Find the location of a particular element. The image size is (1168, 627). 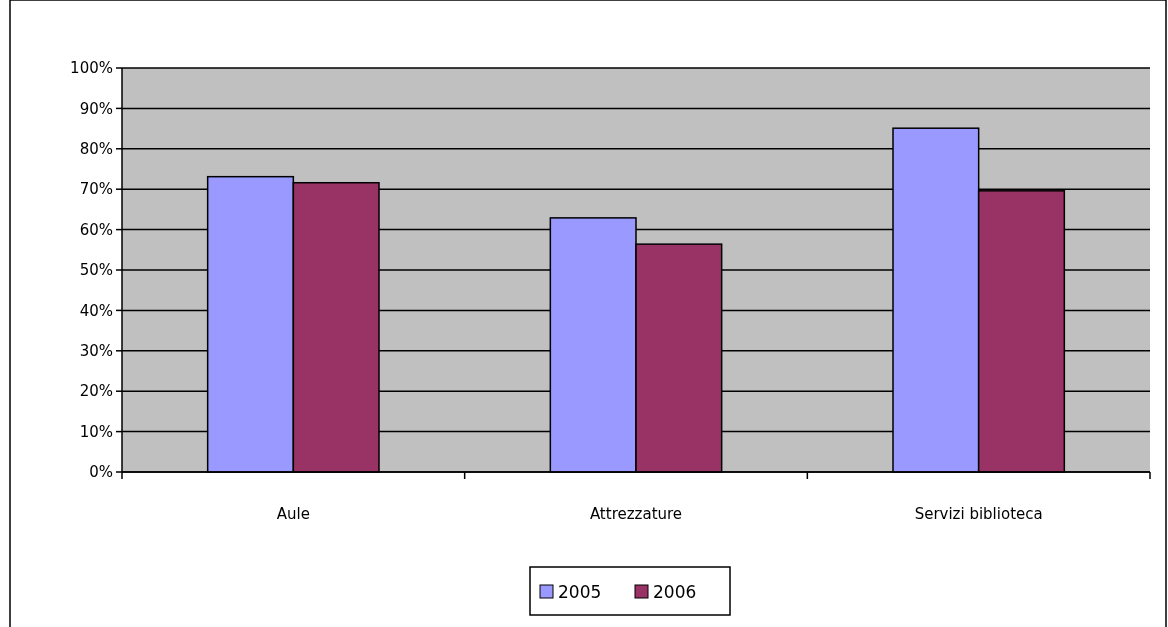

y-tick-label: 80% is located at coordinates (96, 149).